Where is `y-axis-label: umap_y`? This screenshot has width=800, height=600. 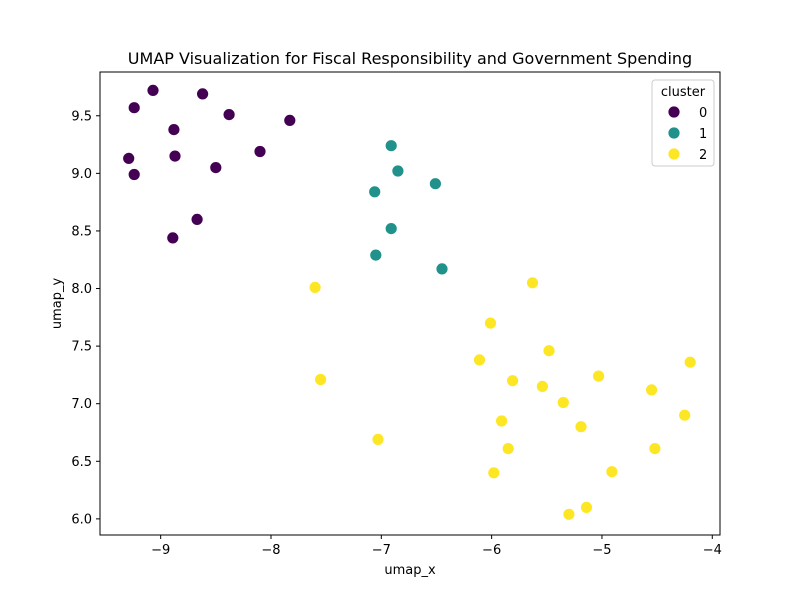
y-axis-label: umap_y is located at coordinates (57, 304).